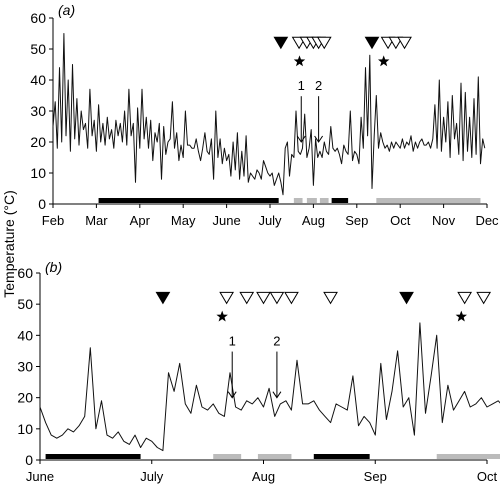 Image resolution: width=500 pixels, height=489 pixels. Describe the element at coordinates (183, 220) in the screenshot. I see `x-tick-label: May` at that location.